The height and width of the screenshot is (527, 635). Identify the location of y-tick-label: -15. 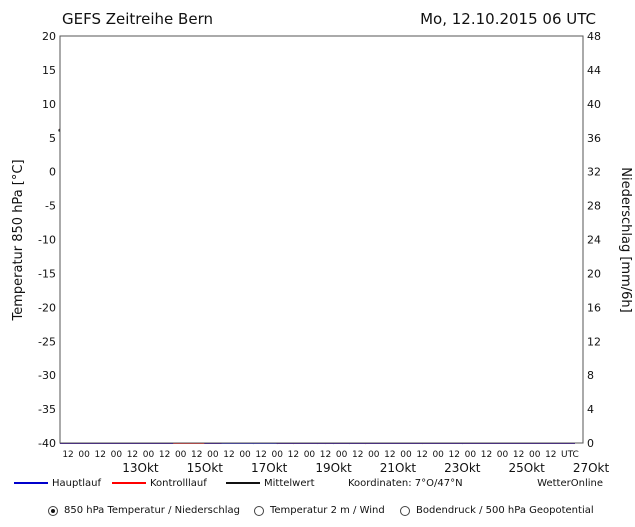
(47, 273).